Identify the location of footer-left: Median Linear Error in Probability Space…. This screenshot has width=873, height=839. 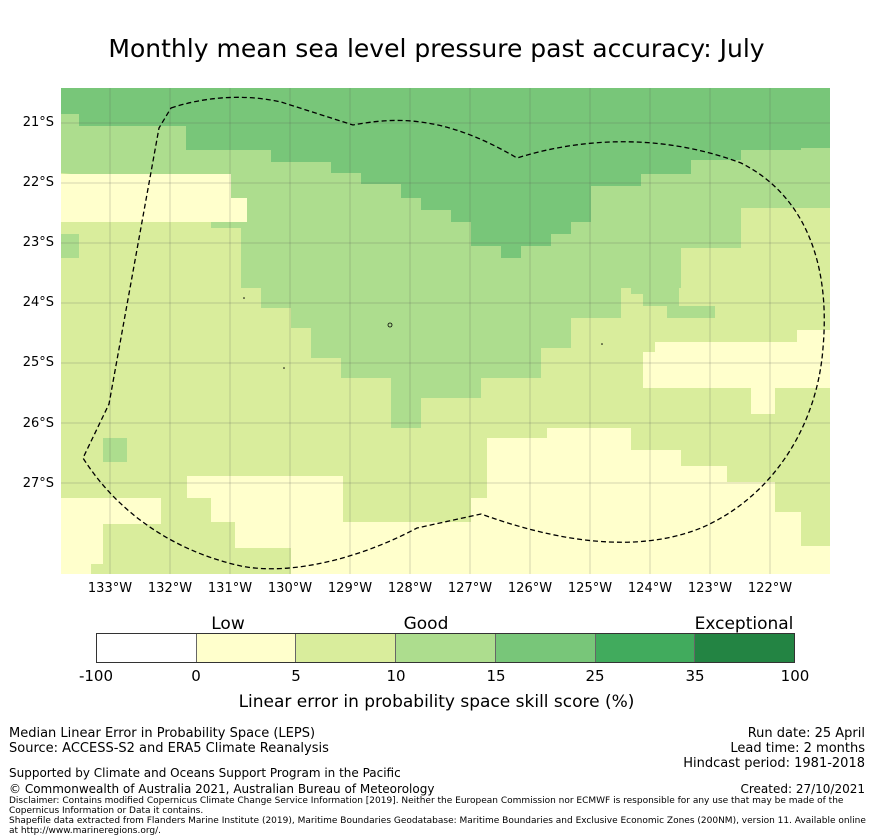
(169, 741).